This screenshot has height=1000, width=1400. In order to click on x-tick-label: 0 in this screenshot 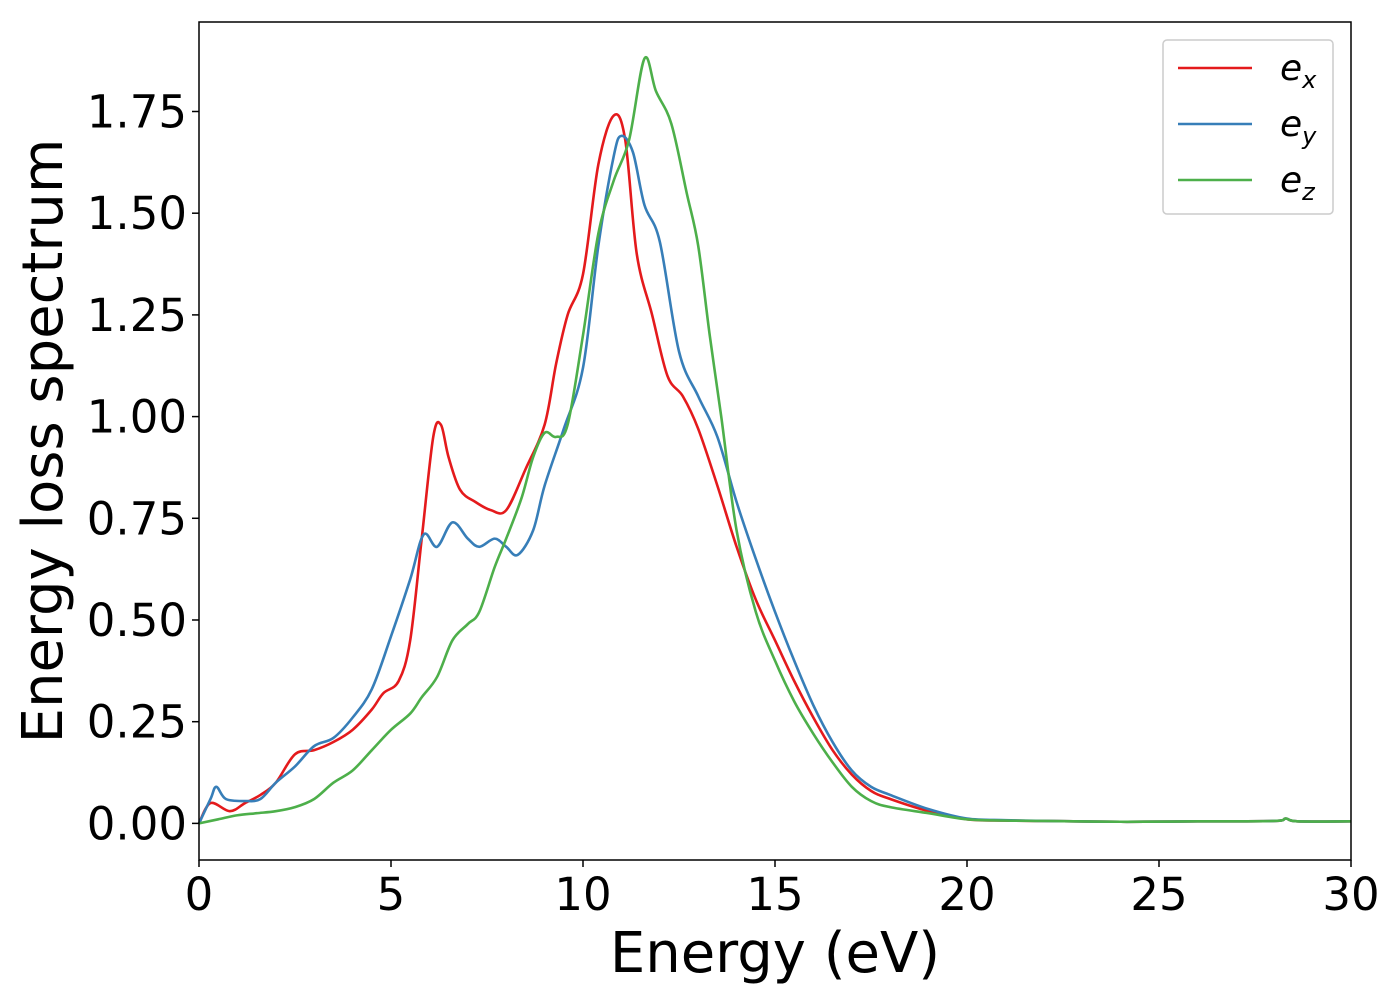, I will do `click(199, 894)`.